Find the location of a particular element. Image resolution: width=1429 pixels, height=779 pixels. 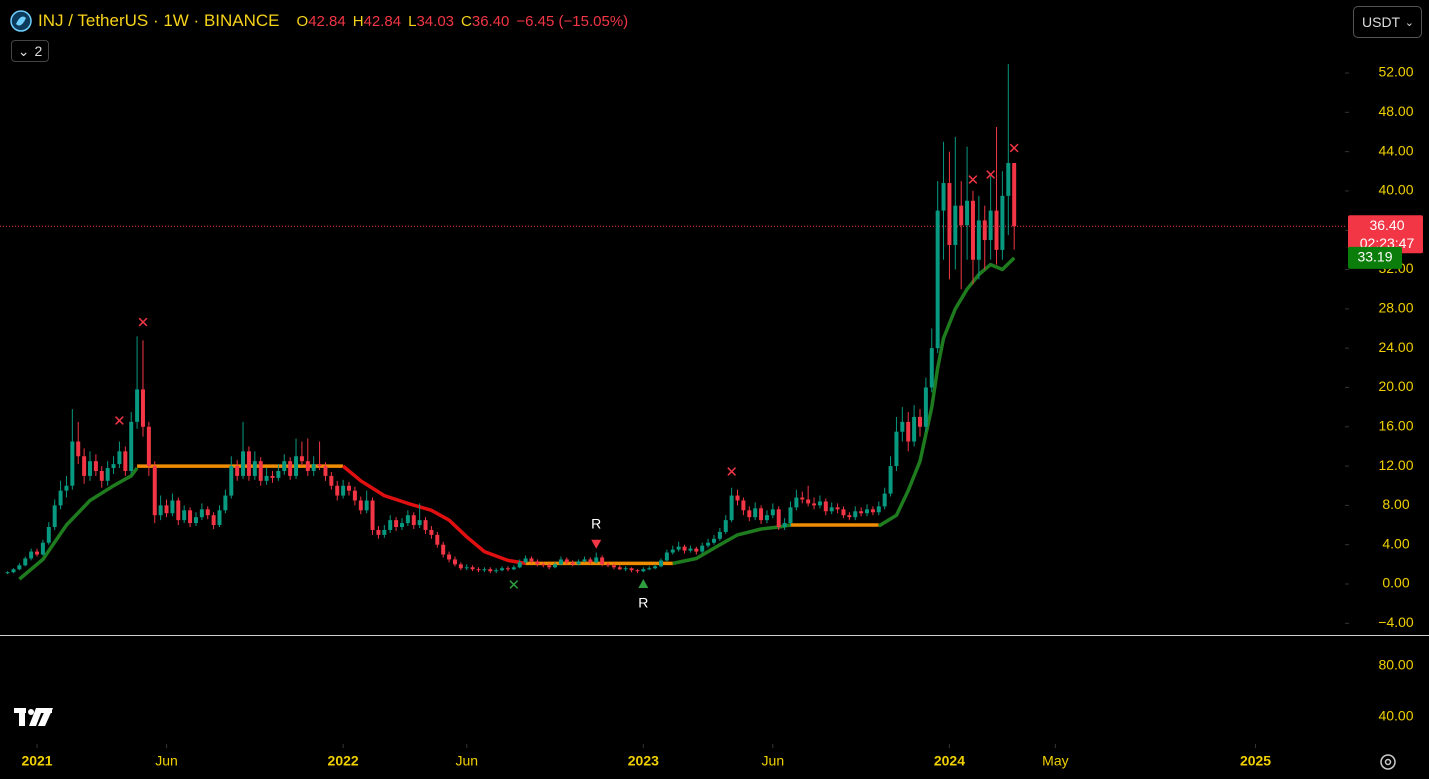

trend-line is located at coordinates (946, 392).